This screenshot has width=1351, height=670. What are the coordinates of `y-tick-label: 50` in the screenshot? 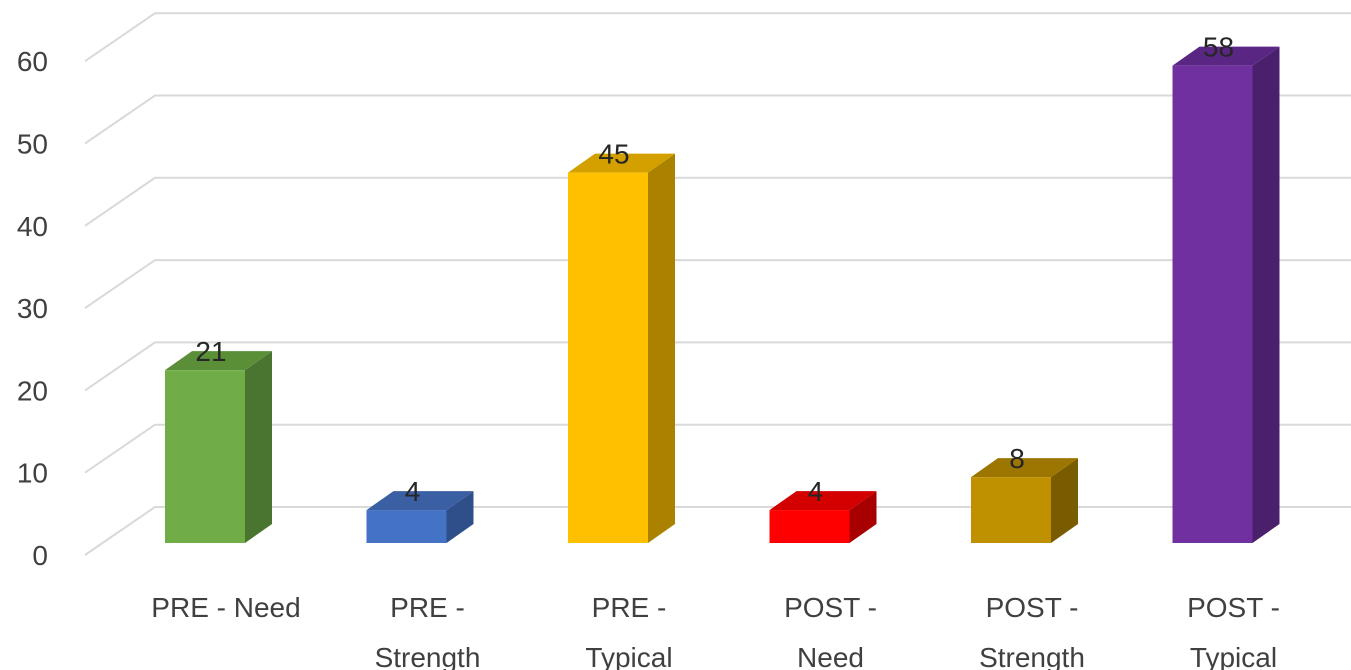 It's located at (32, 144).